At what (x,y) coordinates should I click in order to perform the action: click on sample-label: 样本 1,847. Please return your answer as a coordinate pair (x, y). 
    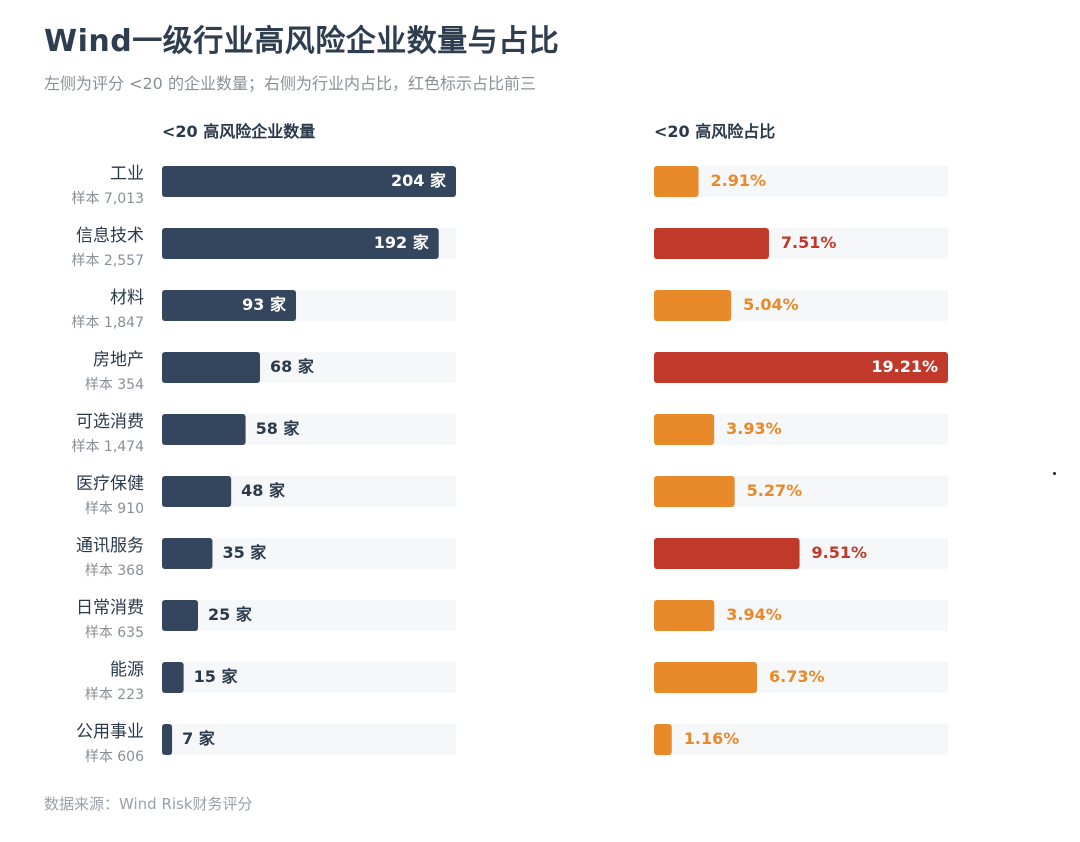
    Looking at the image, I should click on (107, 323).